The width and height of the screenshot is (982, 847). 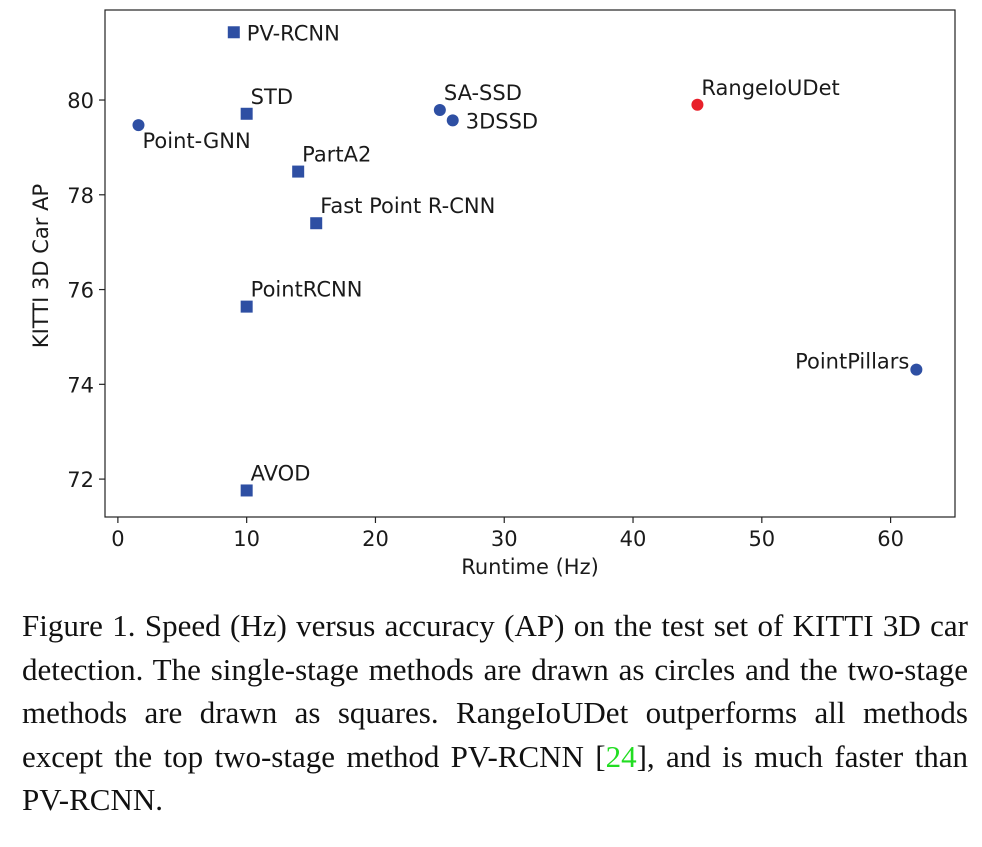 I want to click on point-label: PartA2, so click(x=336, y=155).